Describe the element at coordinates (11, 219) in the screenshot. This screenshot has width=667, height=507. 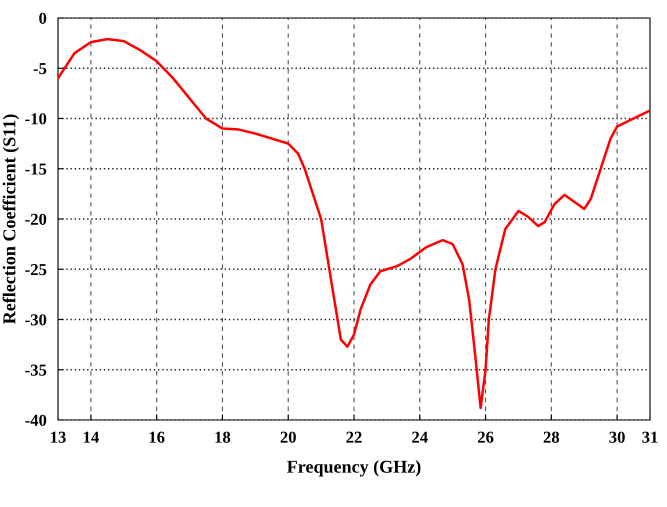
I see `y-axis-title: Reflection Coefficient (S11)` at that location.